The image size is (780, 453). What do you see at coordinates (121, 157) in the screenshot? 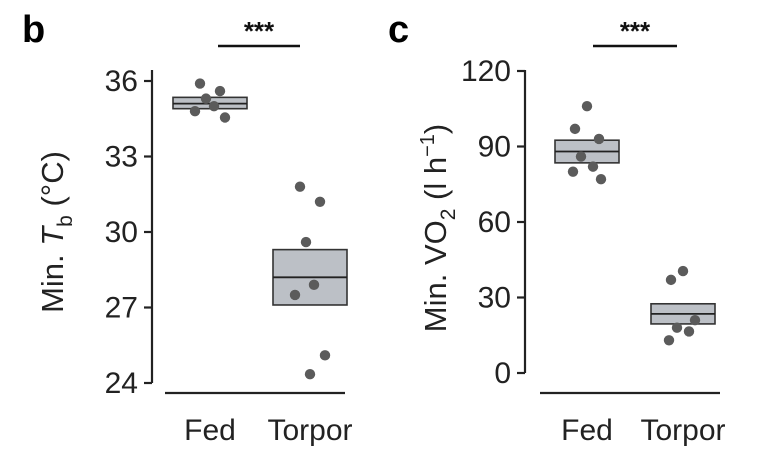
I see `y-tick-label: 33` at bounding box center [121, 157].